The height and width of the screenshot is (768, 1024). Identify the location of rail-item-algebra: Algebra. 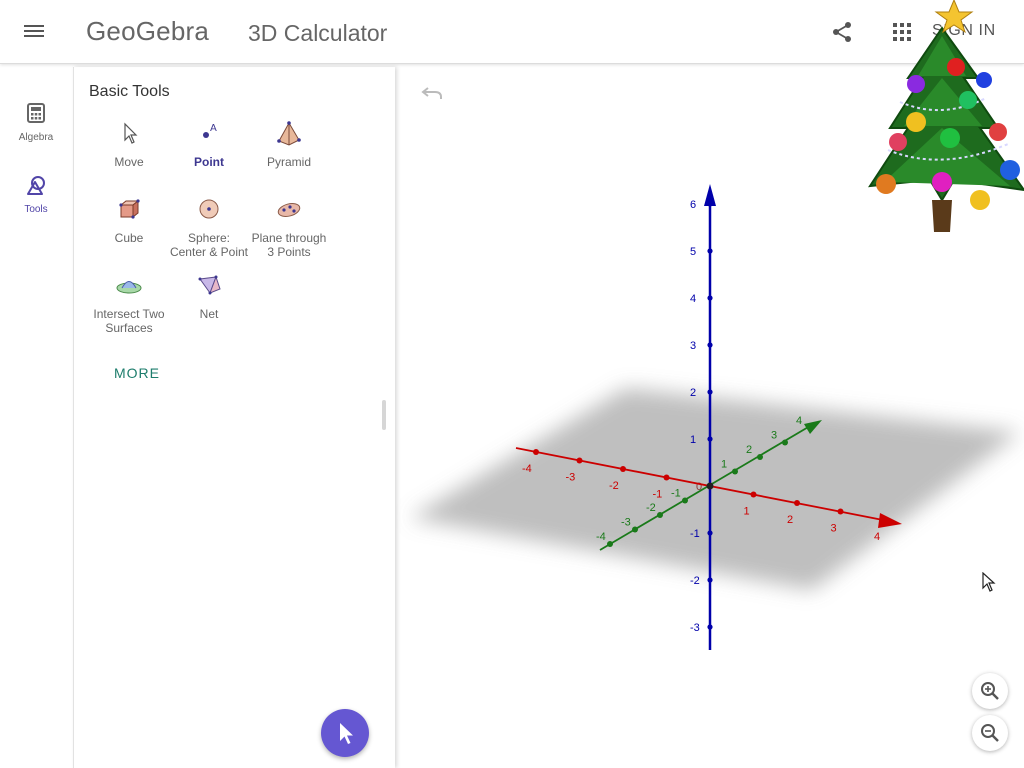
(36, 123).